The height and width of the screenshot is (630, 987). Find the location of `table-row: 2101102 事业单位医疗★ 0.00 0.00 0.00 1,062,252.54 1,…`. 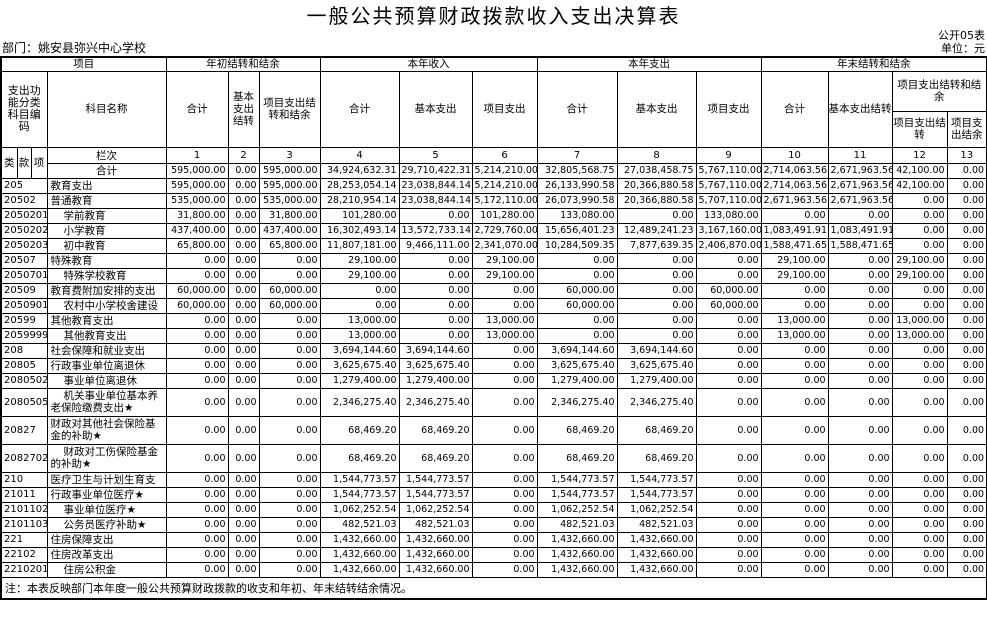

table-row: 2101102 事业单位医疗★ 0.00 0.00 0.00 1,062,252.54 1,… is located at coordinates (493, 509).